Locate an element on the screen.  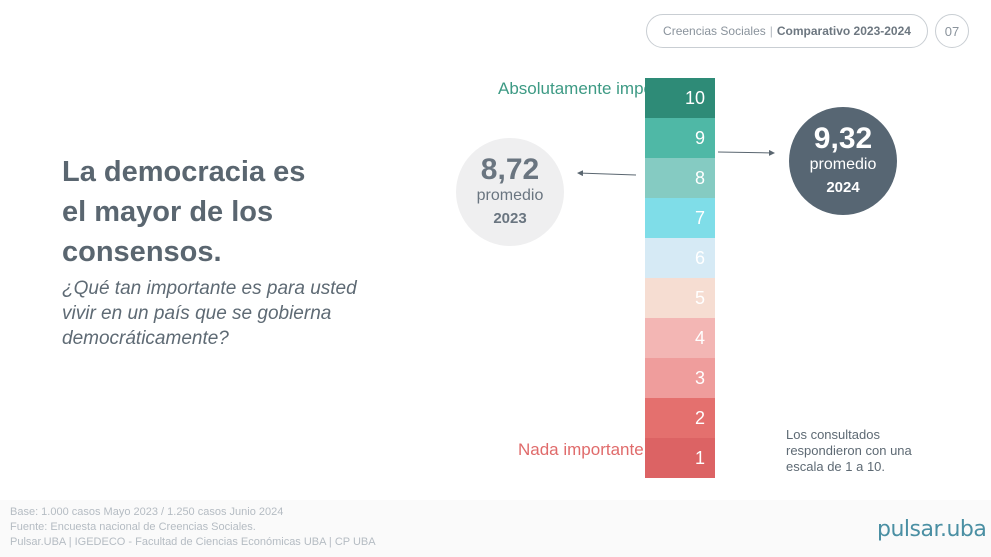
scale-cell-5: 5 is located at coordinates (680, 298).